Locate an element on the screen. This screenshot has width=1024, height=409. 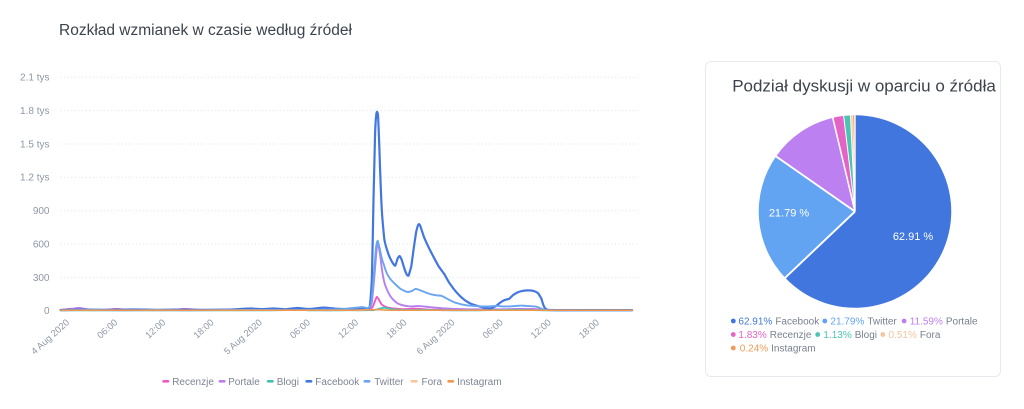
svg-text:11.59%Portale: 11.59% Portale is located at coordinates (944, 322).